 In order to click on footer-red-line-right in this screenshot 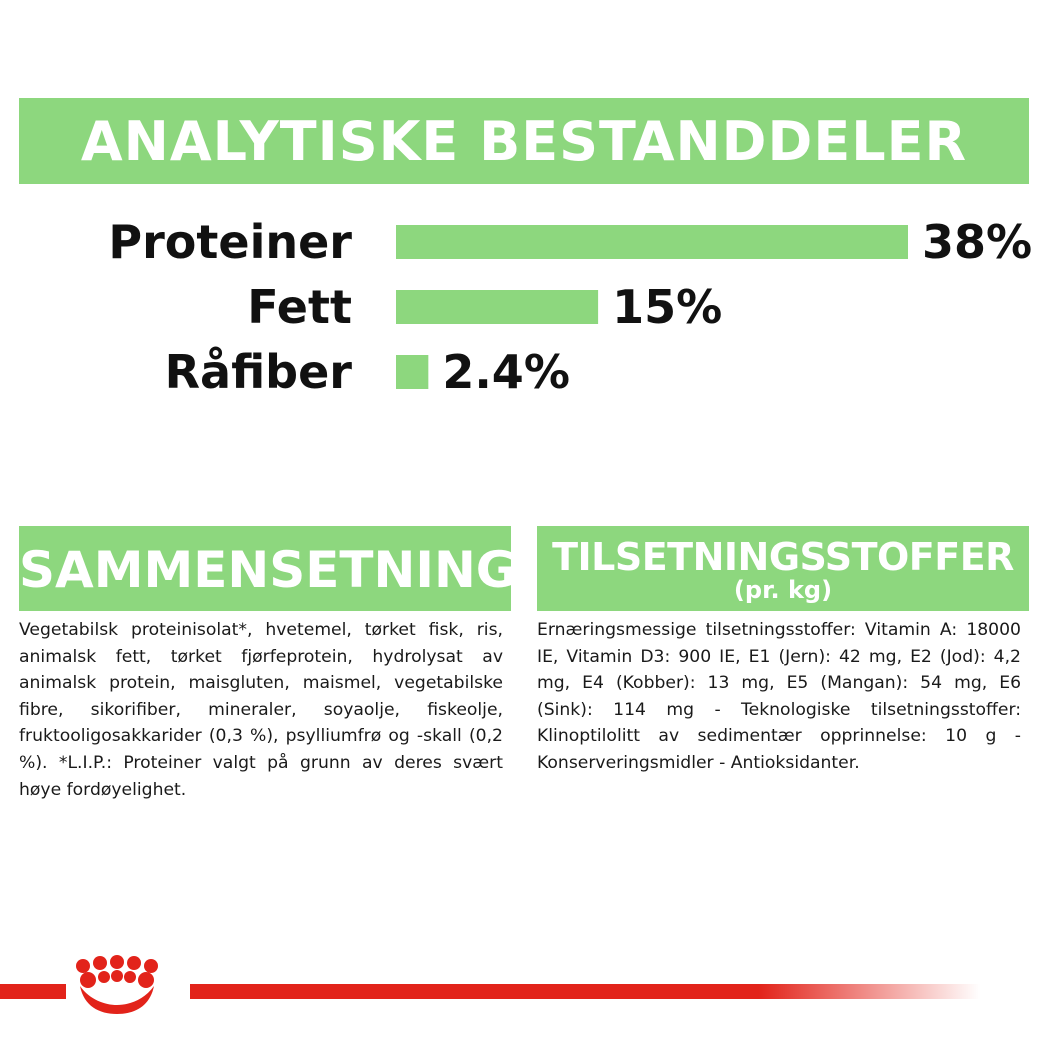, I will do `click(585, 991)`.